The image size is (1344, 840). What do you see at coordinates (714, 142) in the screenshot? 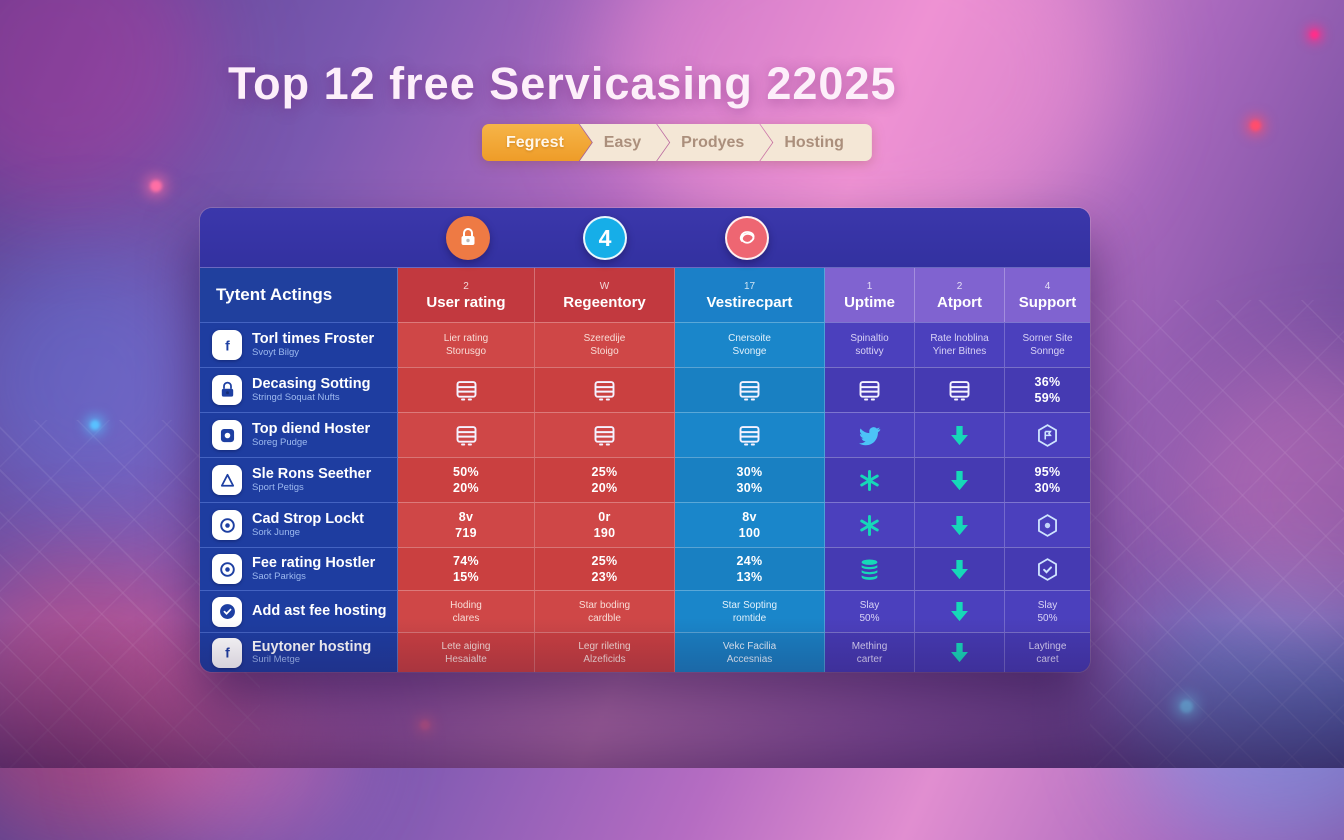
I see `ribbon-step-prodyes: Prodyes` at bounding box center [714, 142].